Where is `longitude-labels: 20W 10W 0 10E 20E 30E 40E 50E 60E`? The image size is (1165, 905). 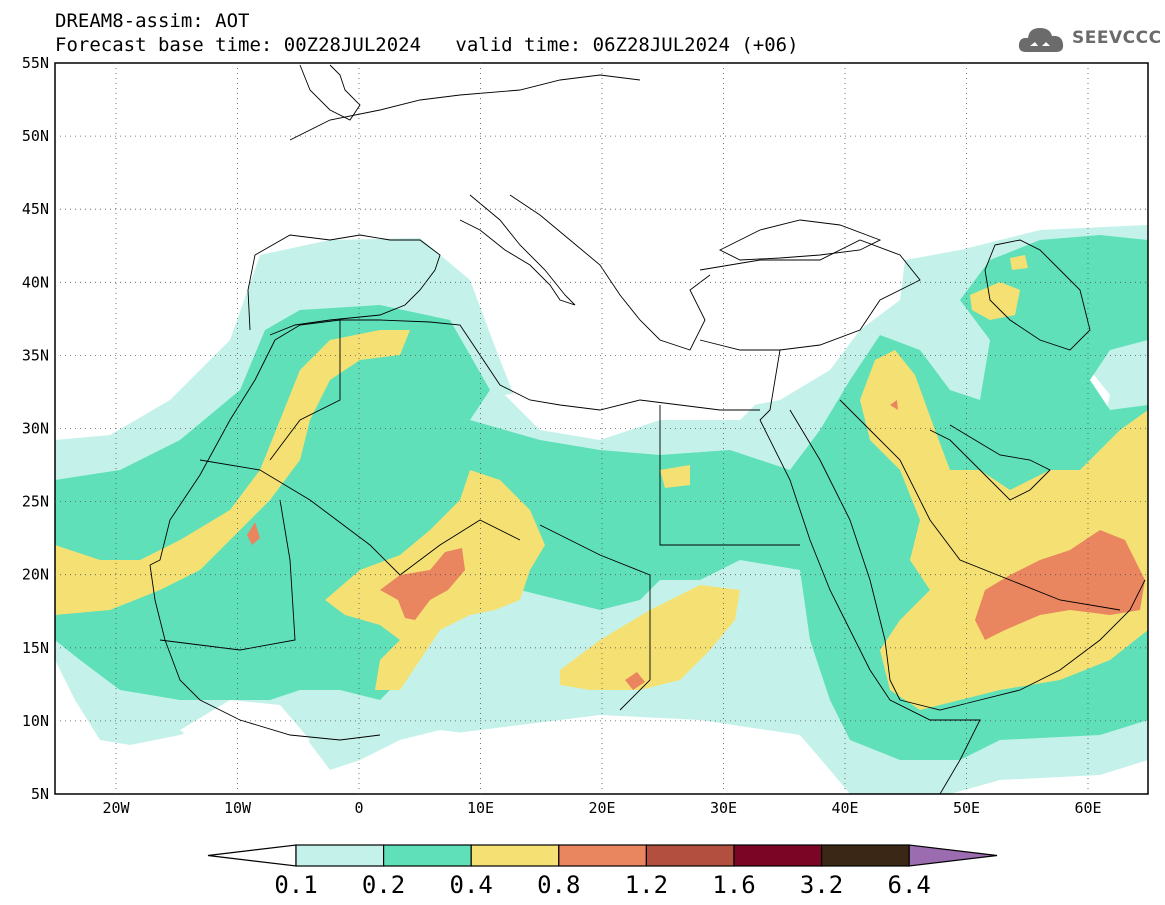
longitude-labels: 20W 10W 0 10E 20E 30E 40E 50E 60E is located at coordinates (601, 808).